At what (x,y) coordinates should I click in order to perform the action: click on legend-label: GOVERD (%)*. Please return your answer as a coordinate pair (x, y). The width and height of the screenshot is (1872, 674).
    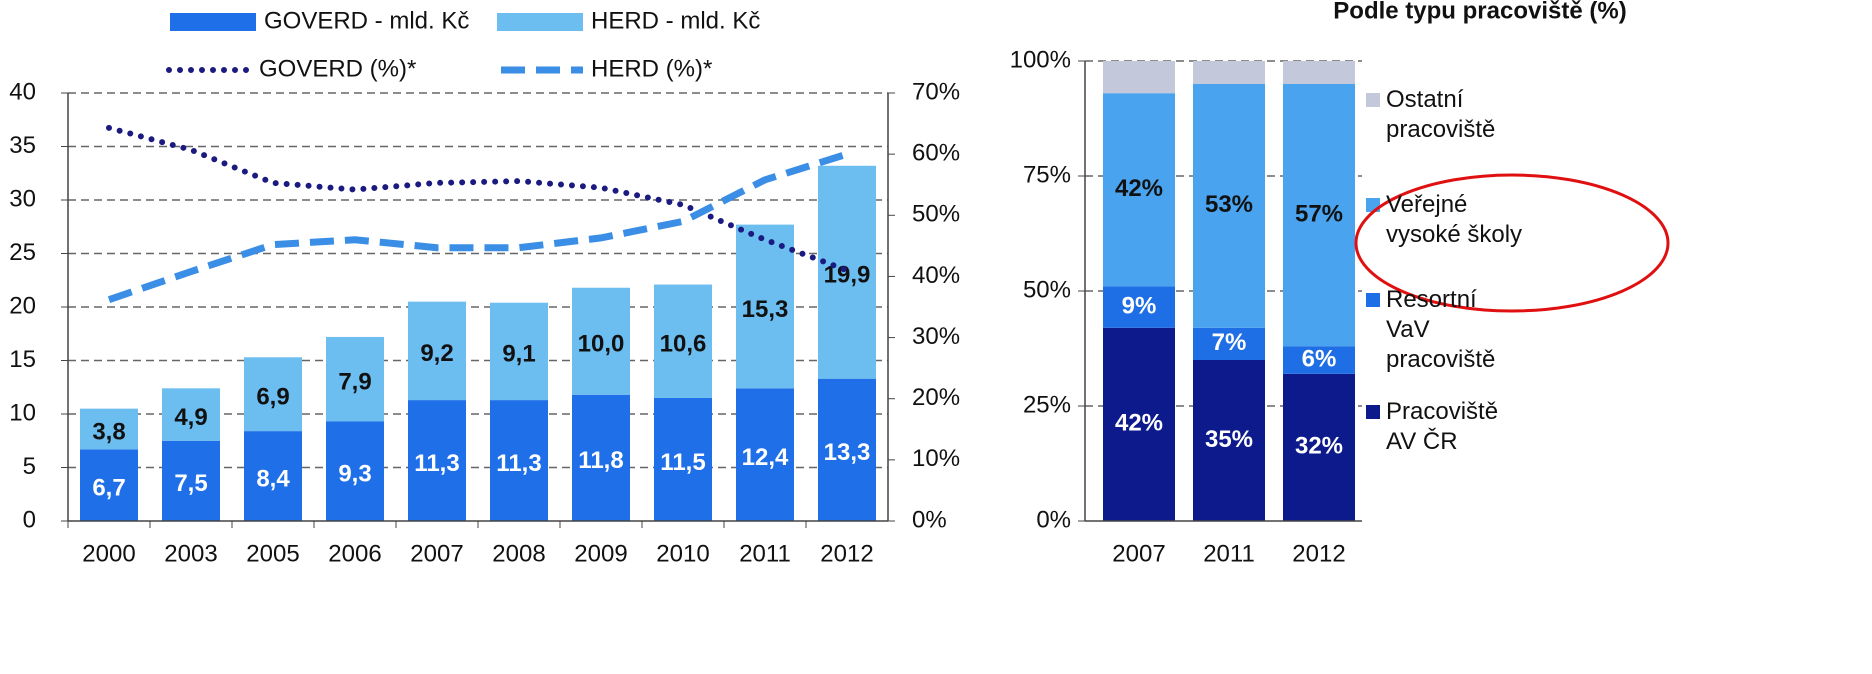
    Looking at the image, I should click on (337, 68).